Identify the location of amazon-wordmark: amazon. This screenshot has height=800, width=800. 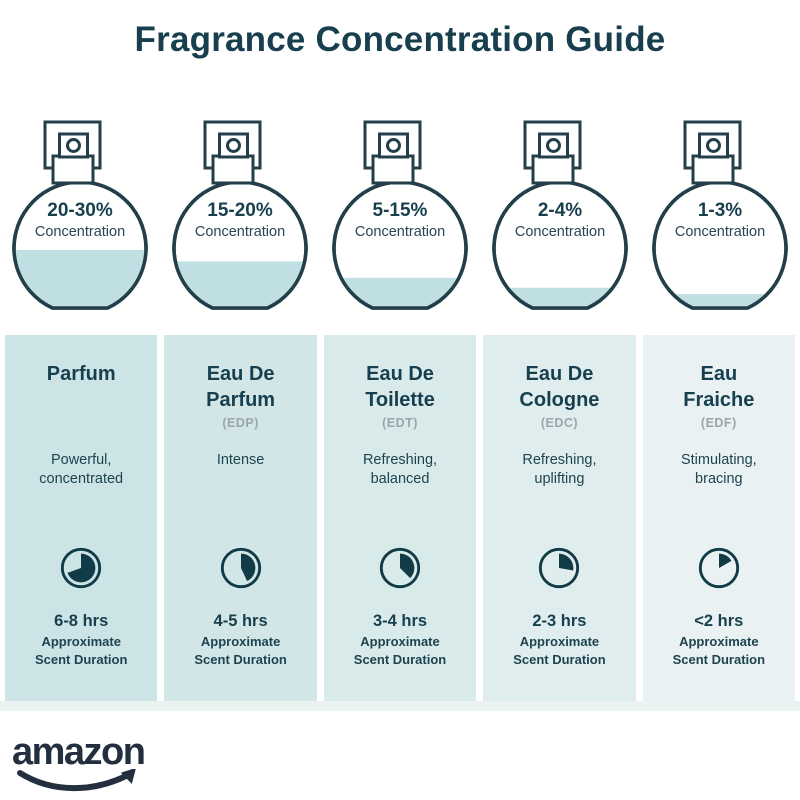
(79, 752).